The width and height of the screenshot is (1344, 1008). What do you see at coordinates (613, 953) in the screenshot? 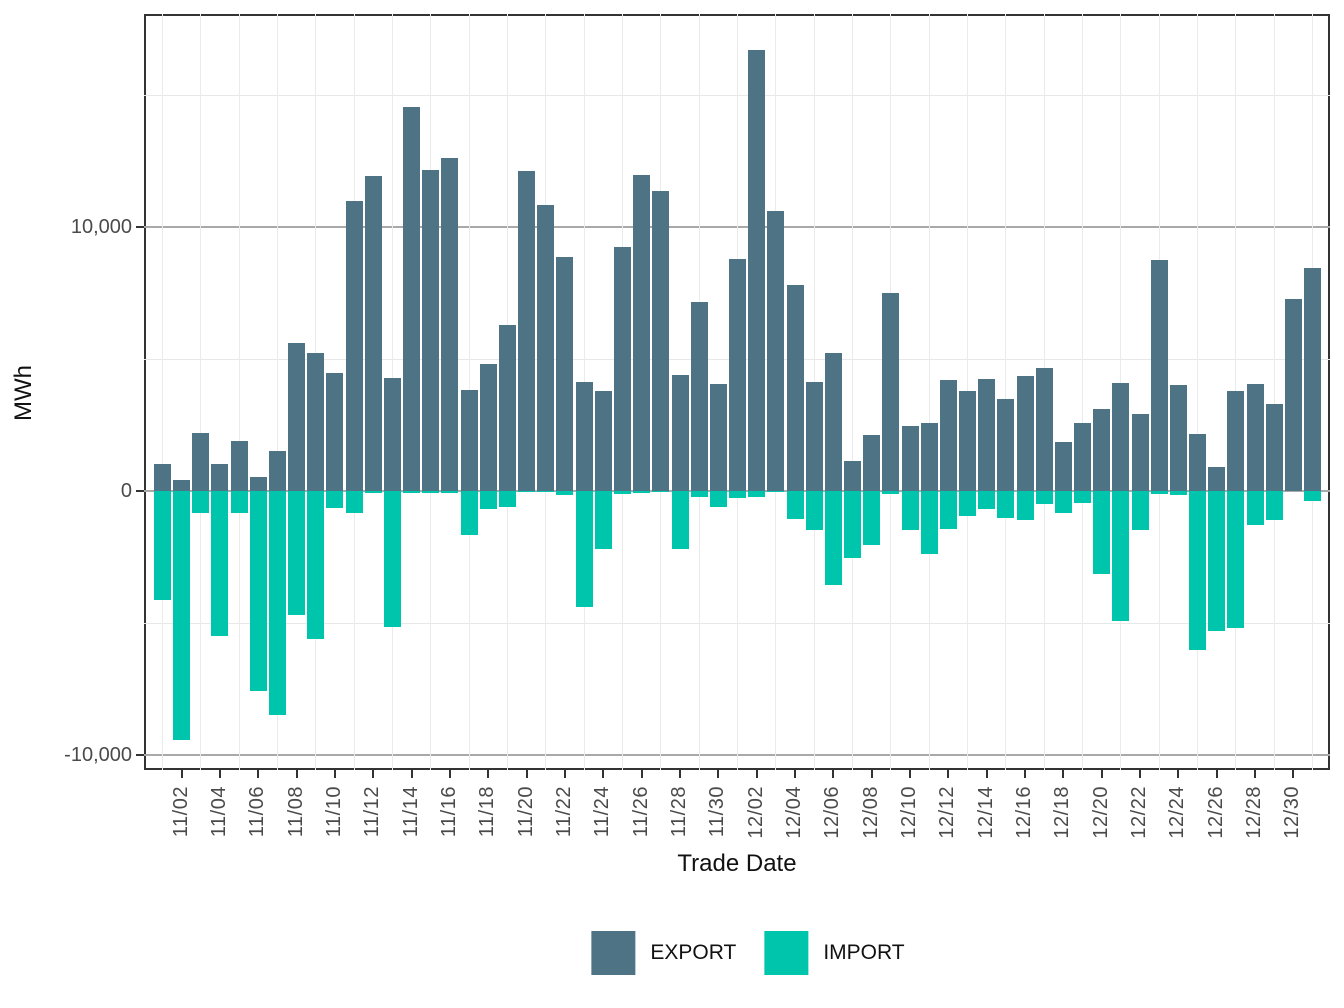
I see `export-legend-swatch` at bounding box center [613, 953].